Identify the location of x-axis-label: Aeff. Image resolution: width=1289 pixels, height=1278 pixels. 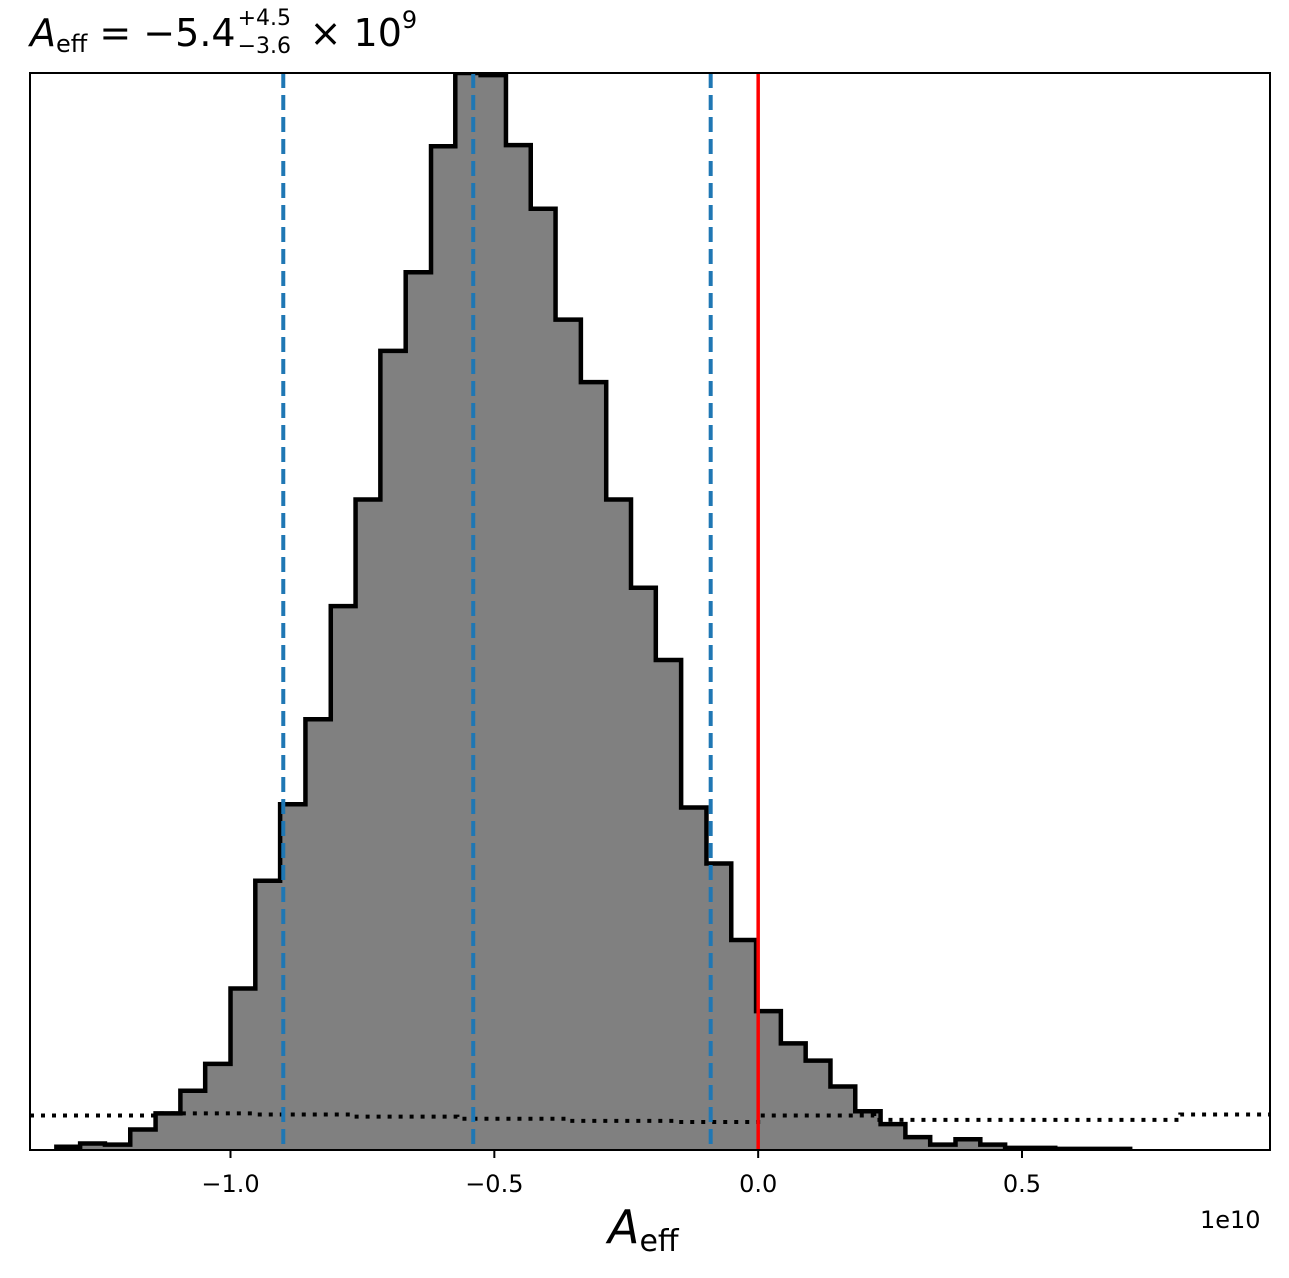
(643, 1229).